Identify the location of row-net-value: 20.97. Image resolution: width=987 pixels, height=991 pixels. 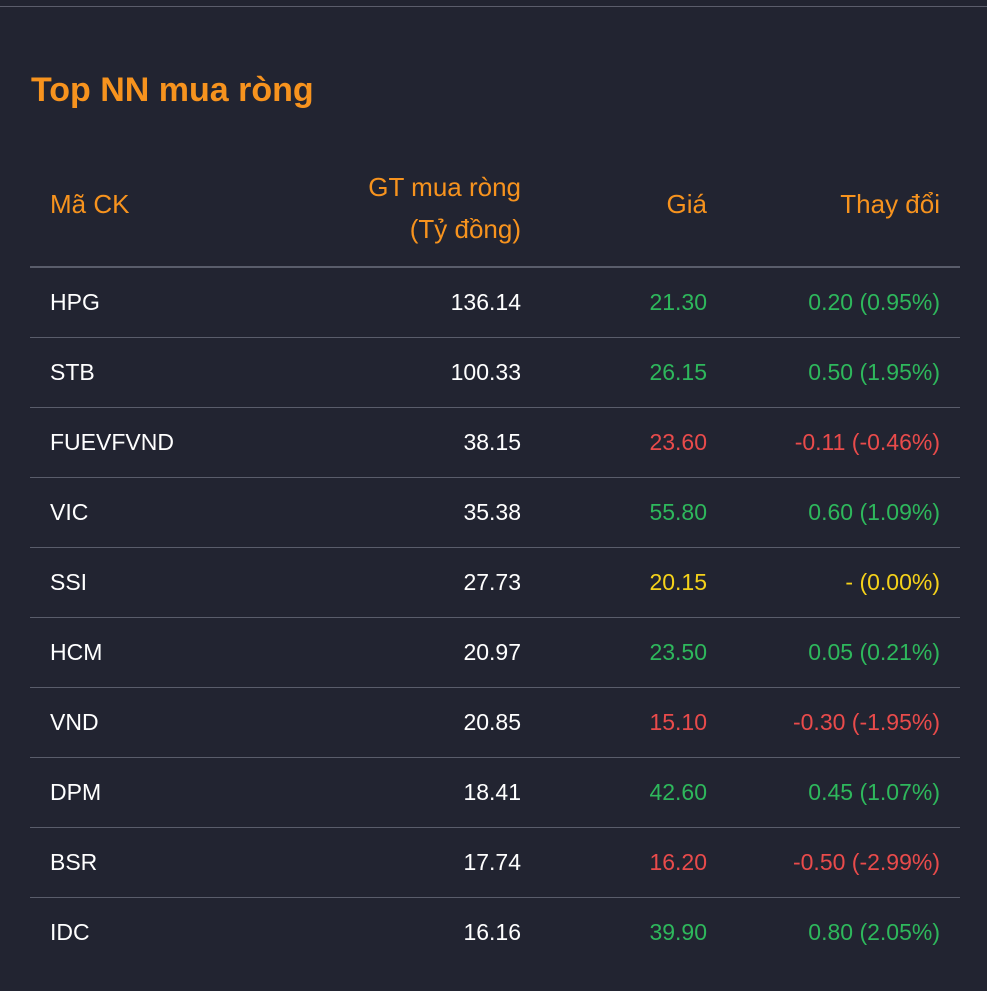
(492, 652).